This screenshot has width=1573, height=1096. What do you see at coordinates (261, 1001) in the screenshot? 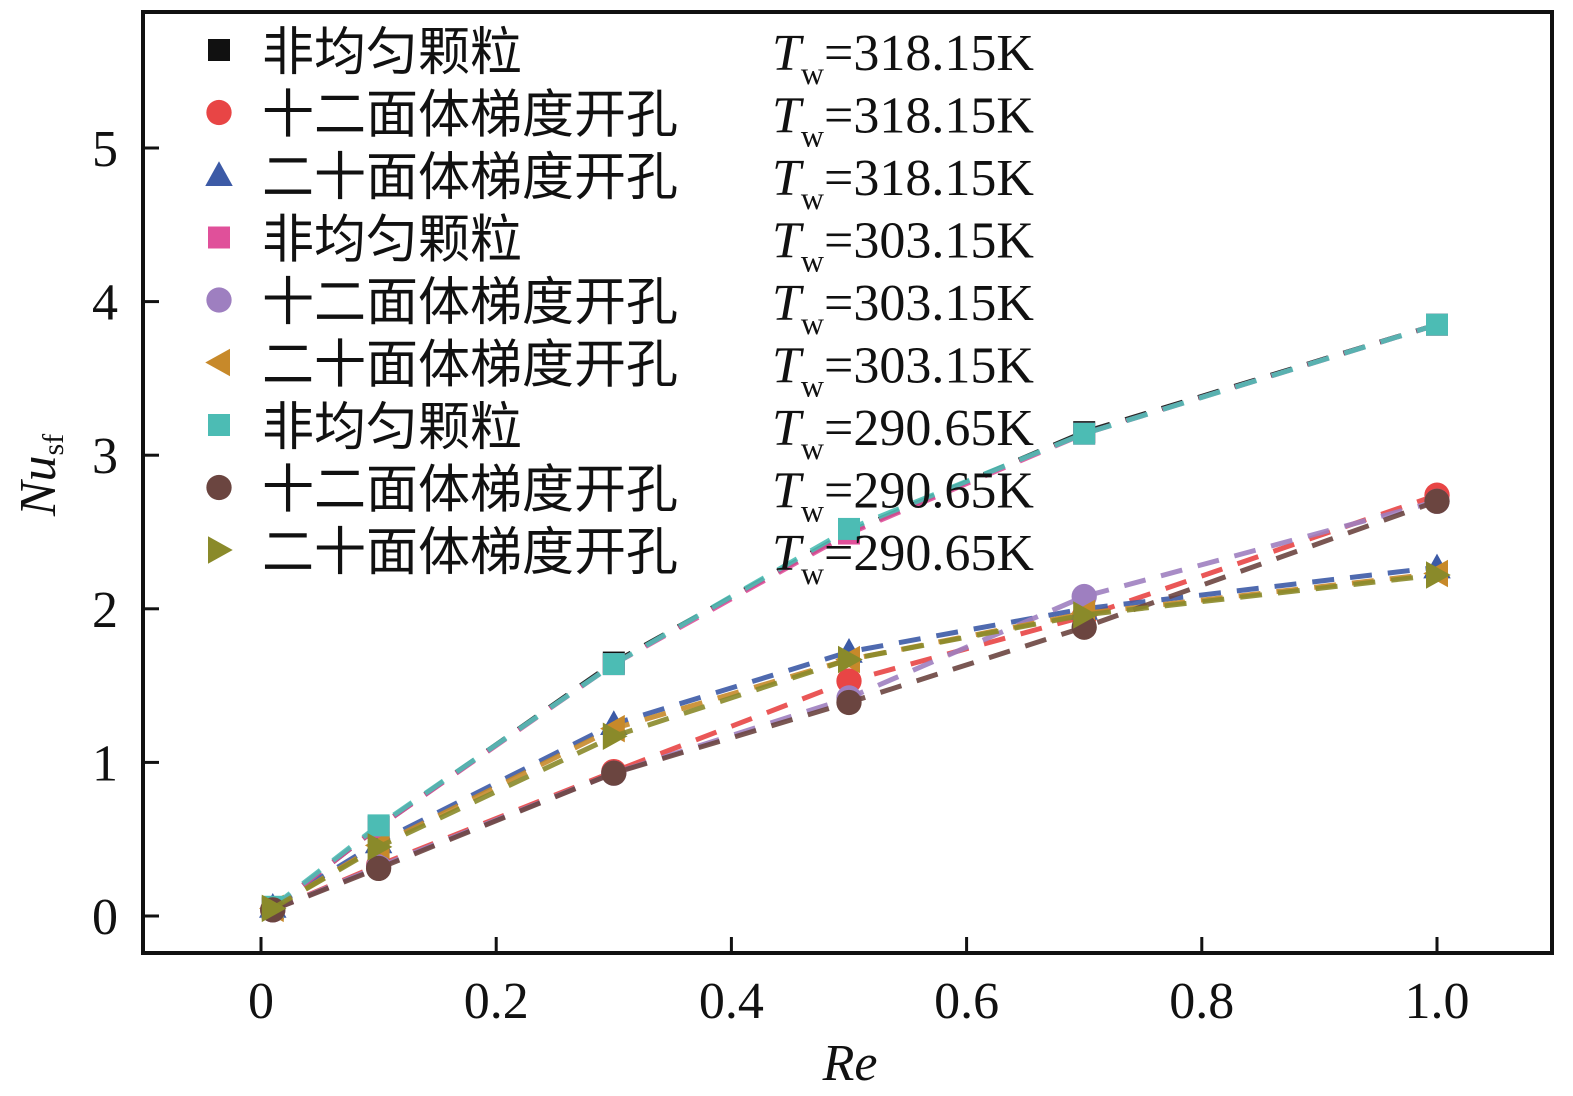
I see `x-tick-label: 0` at bounding box center [261, 1001].